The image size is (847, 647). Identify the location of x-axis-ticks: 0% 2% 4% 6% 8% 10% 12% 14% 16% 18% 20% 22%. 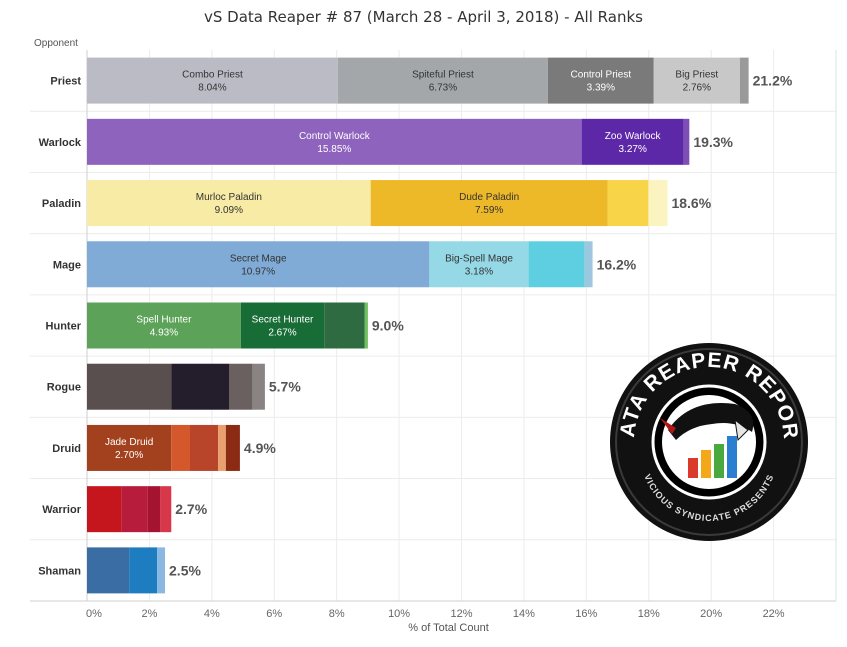
(435, 614).